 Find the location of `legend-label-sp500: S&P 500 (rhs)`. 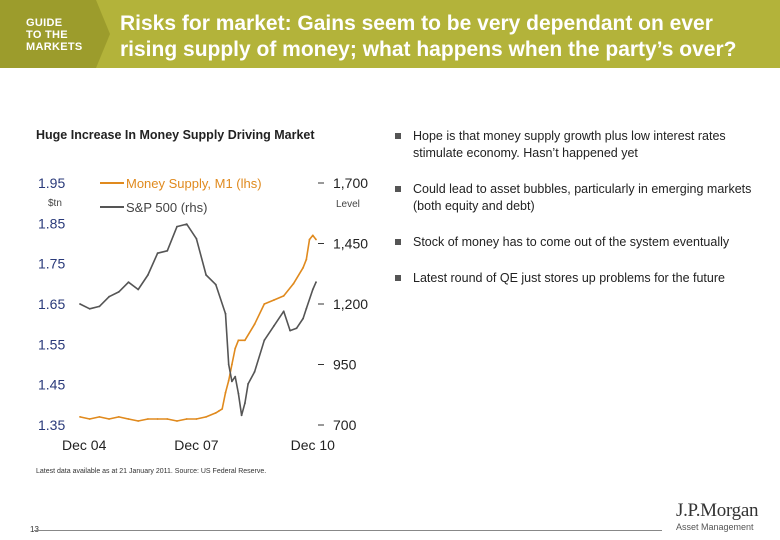

legend-label-sp500: S&P 500 (rhs) is located at coordinates (166, 207).